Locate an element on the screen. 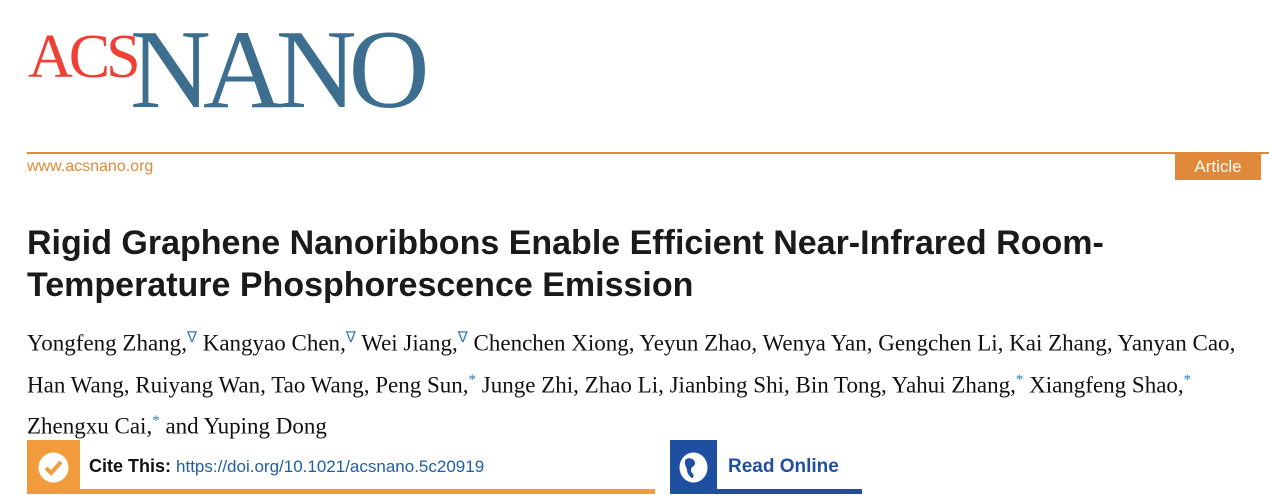 This screenshot has height=504, width=1269. author-name: Tao Wang is located at coordinates (317, 385).